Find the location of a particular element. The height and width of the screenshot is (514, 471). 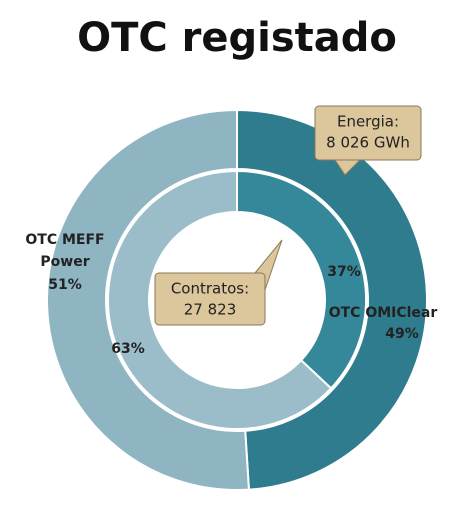

value-label: 63% is located at coordinates (128, 349).